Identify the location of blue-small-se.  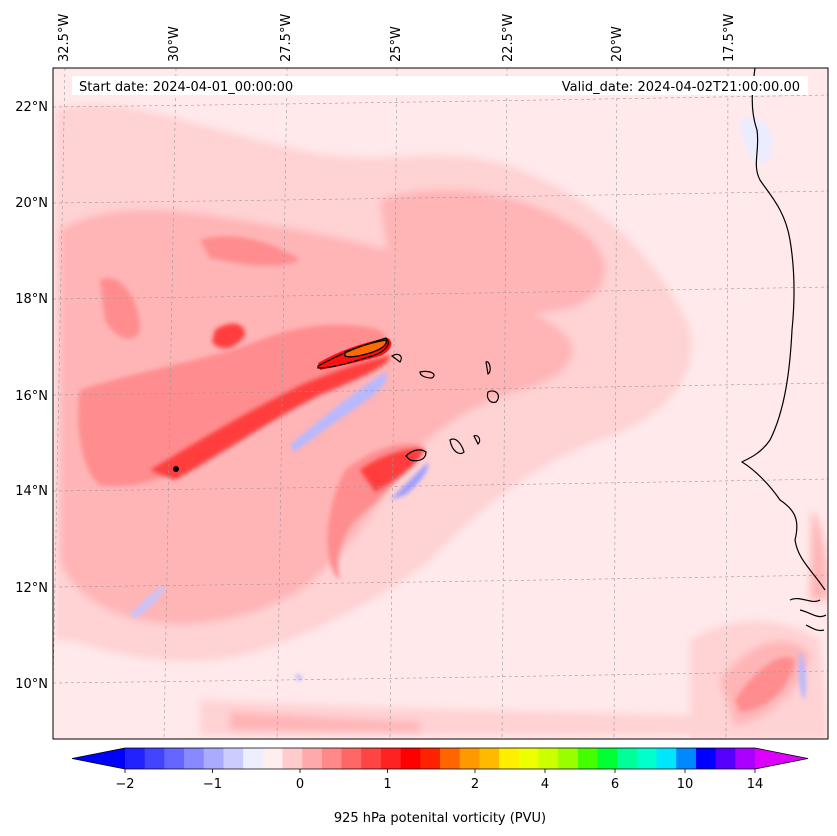
(802, 675).